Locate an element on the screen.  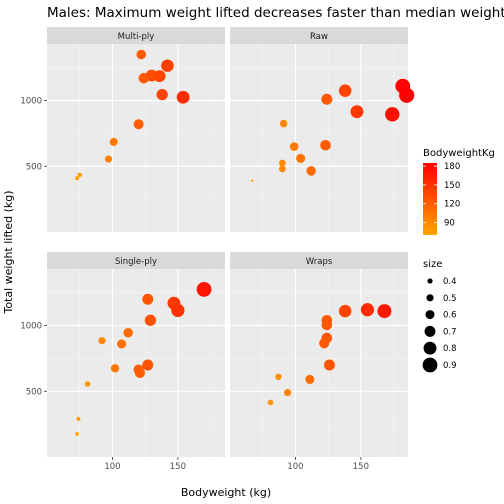
strip-label: Multi-ply is located at coordinates (136, 37).